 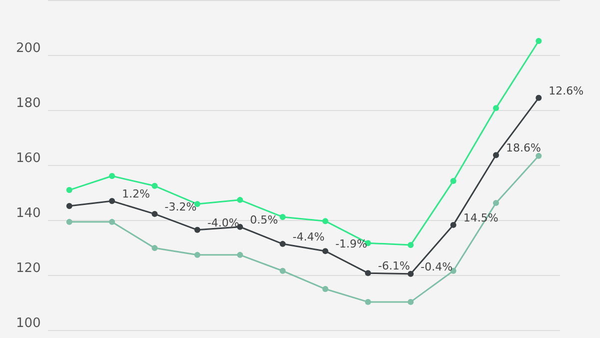 I want to click on annotation: -4.4%, so click(x=308, y=237).